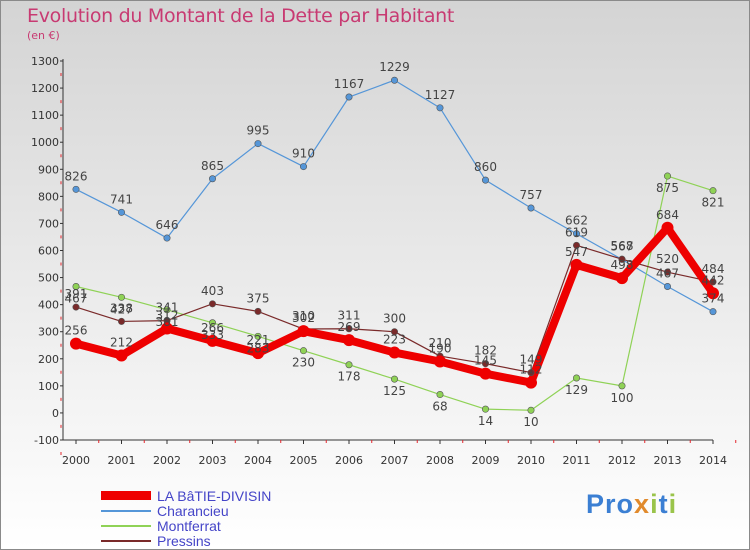 The height and width of the screenshot is (550, 750). What do you see at coordinates (576, 390) in the screenshot?
I see `data-label: 129` at bounding box center [576, 390].